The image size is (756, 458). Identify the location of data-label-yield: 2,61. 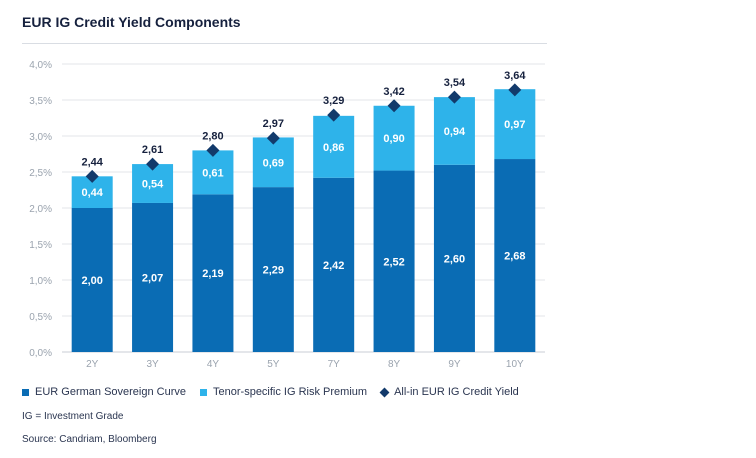
(152, 150).